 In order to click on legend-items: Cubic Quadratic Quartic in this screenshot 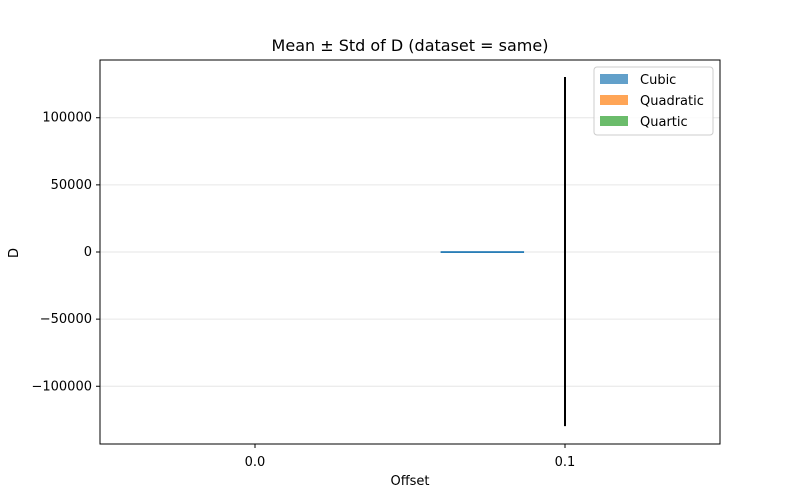, I will do `click(652, 101)`.